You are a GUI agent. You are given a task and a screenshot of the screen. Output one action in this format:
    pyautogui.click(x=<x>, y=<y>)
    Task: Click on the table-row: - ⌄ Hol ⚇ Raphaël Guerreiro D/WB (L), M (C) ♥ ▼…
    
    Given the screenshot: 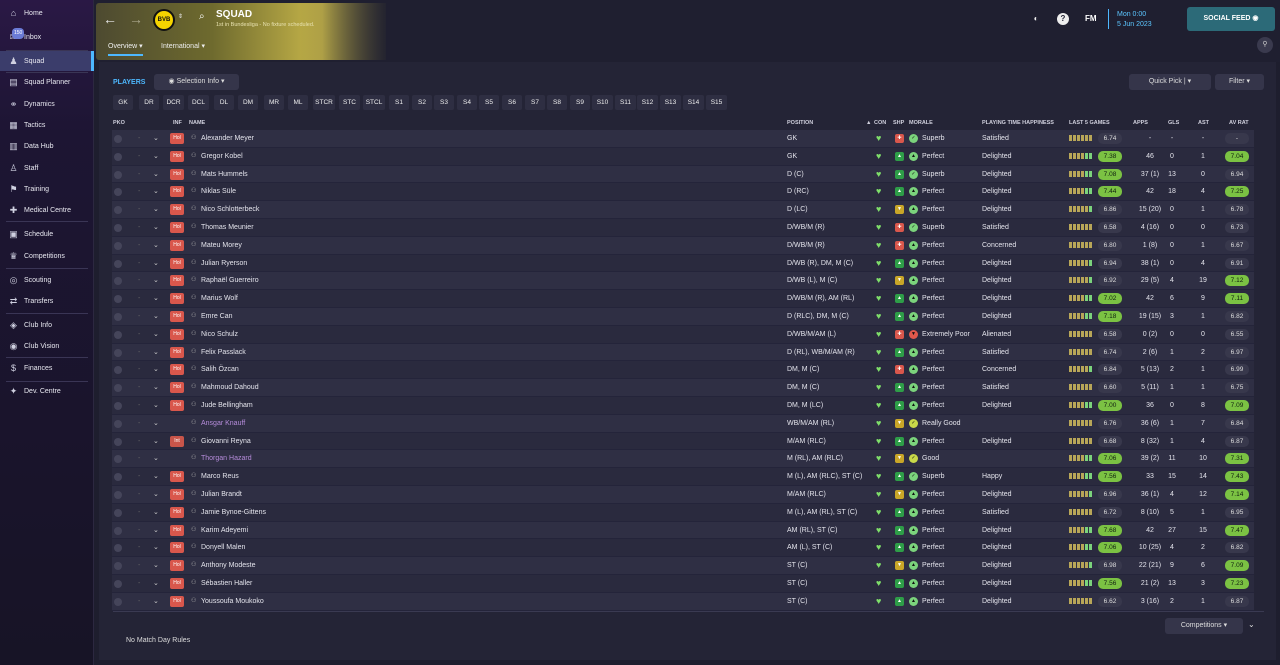 What is the action you would take?
    pyautogui.click(x=683, y=281)
    